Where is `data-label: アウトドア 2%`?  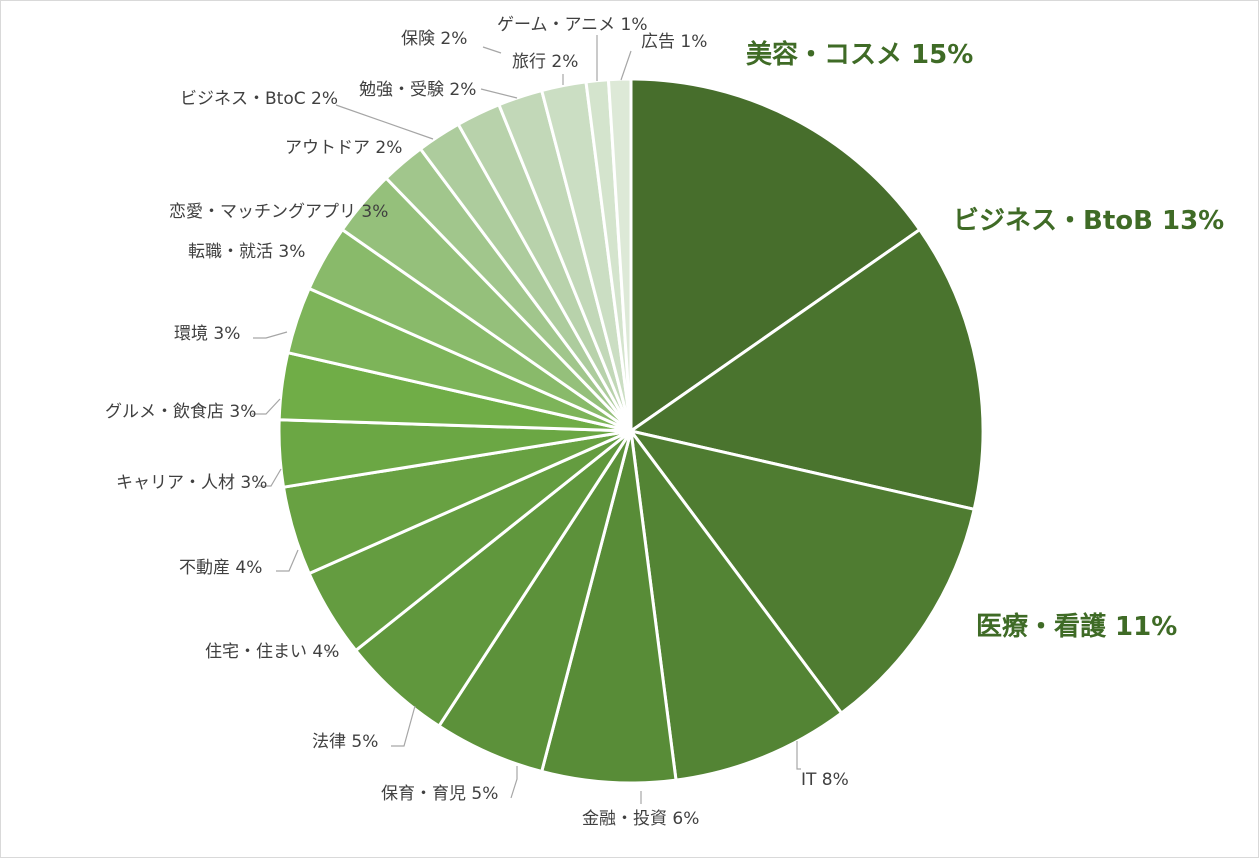 data-label: アウトドア 2% is located at coordinates (343, 148).